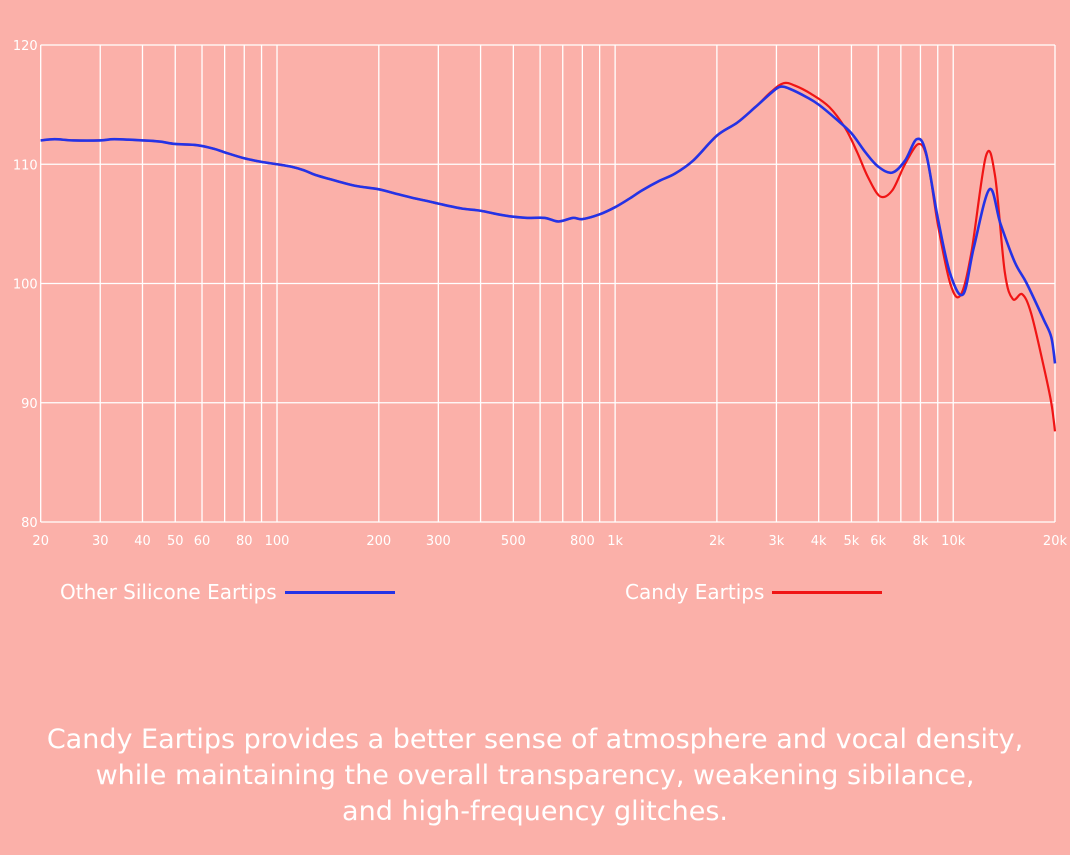  I want to click on legend-item-other-silicone: Other Silicone Eartips, so click(227, 592).